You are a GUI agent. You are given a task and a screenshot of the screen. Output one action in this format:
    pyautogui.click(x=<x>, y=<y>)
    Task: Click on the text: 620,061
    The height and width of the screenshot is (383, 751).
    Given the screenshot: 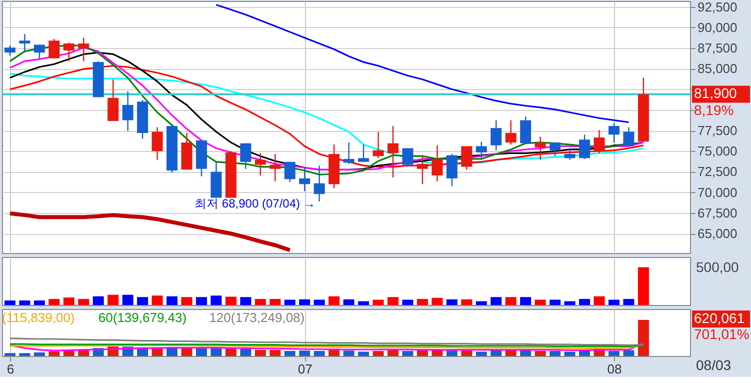 What is the action you would take?
    pyautogui.click(x=719, y=318)
    